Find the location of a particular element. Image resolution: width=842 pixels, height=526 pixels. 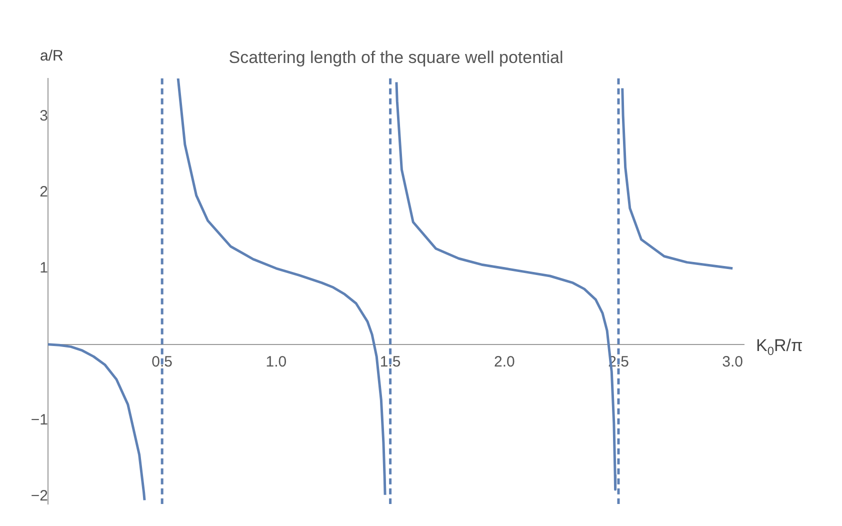

x-tick-label: 3.0 is located at coordinates (733, 362).